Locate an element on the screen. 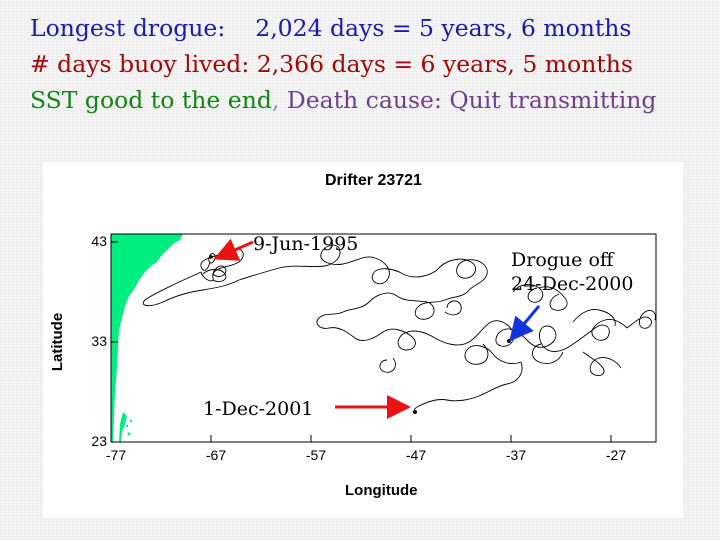 The width and height of the screenshot is (720, 540). drogue-loss-point is located at coordinates (509, 341).